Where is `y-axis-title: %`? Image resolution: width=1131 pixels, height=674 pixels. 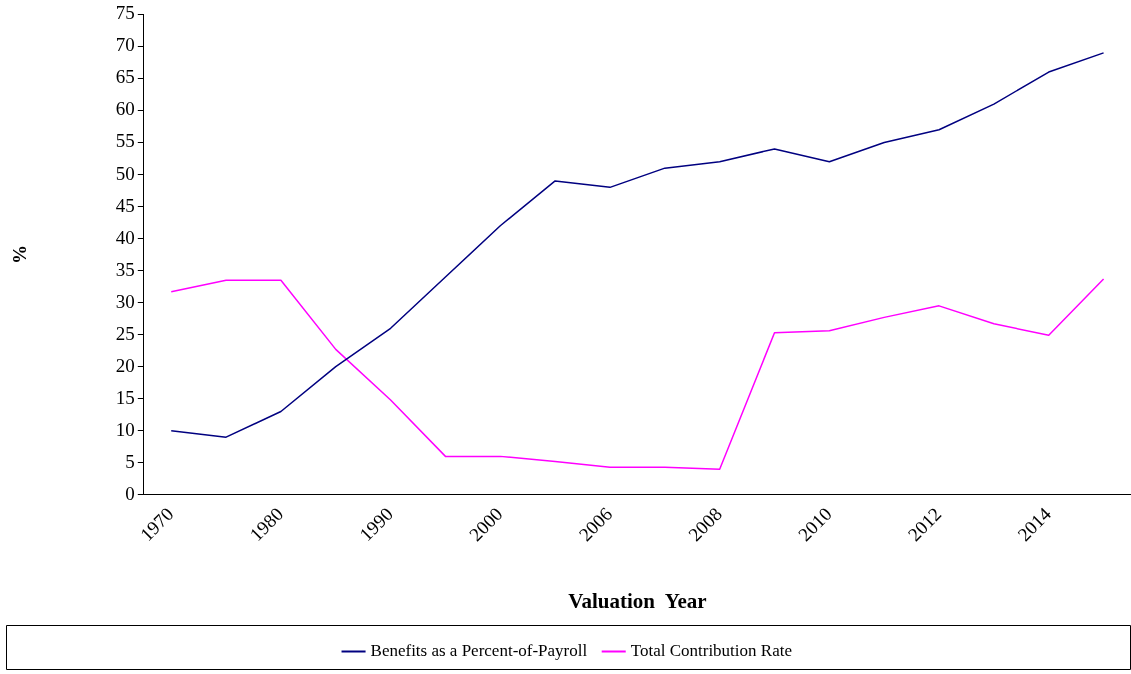
y-axis-title: % is located at coordinates (20, 255).